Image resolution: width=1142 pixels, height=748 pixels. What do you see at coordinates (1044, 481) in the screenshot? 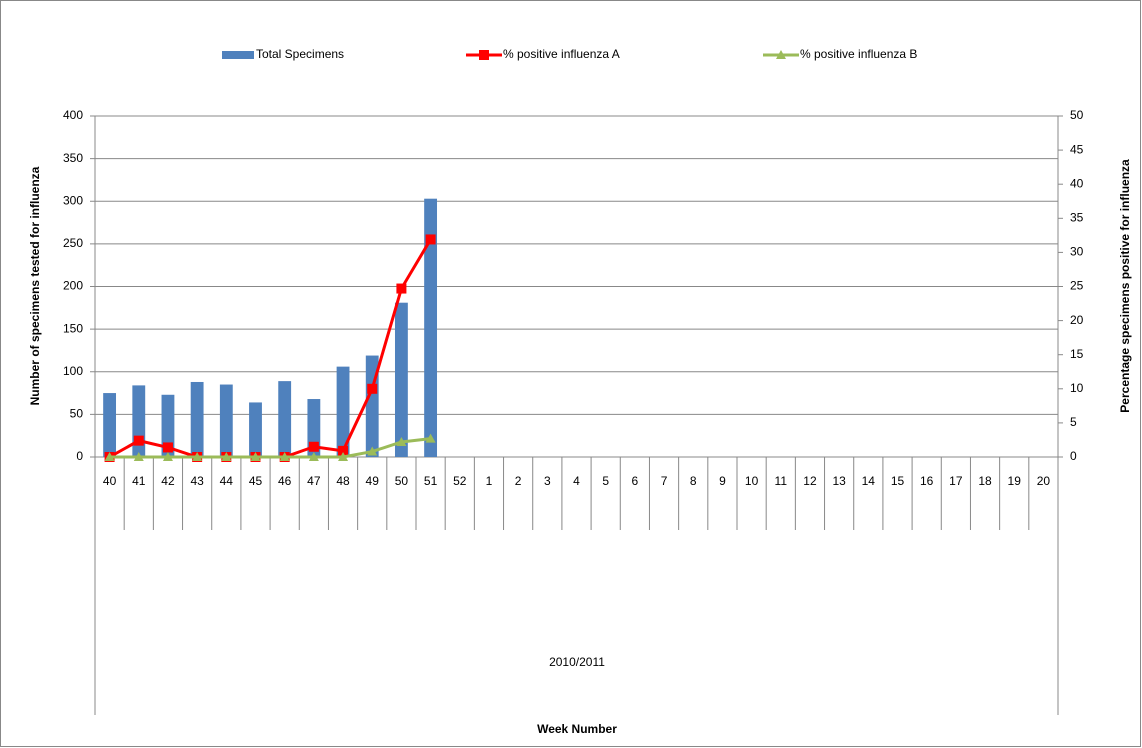
I see `x-tick-label: 20` at bounding box center [1044, 481].